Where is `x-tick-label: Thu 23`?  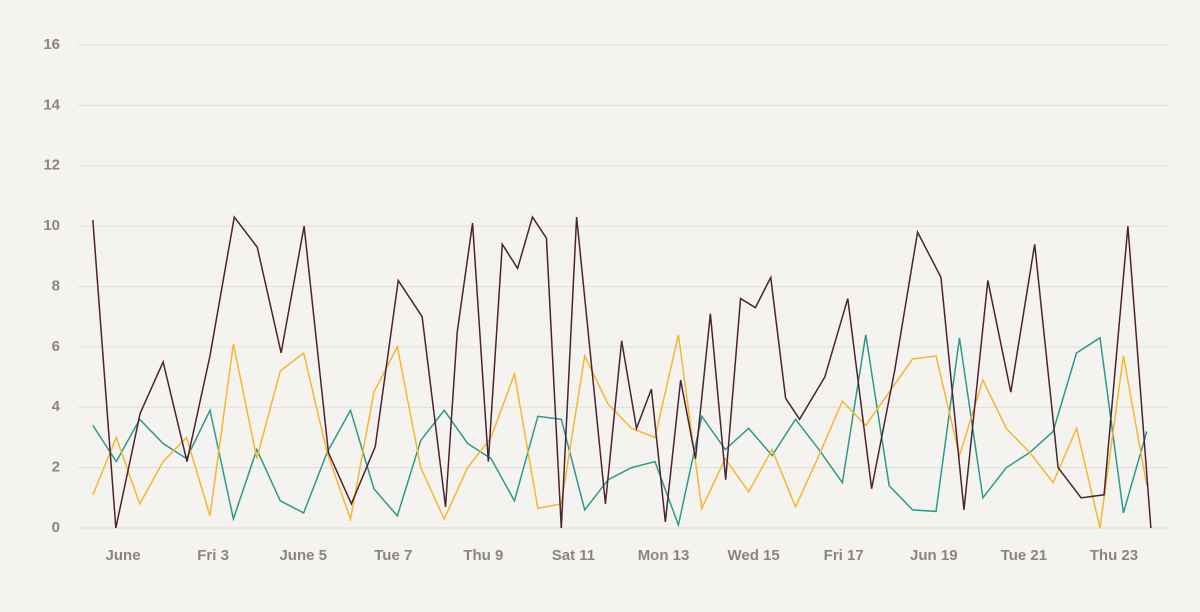 x-tick-label: Thu 23 is located at coordinates (1114, 555).